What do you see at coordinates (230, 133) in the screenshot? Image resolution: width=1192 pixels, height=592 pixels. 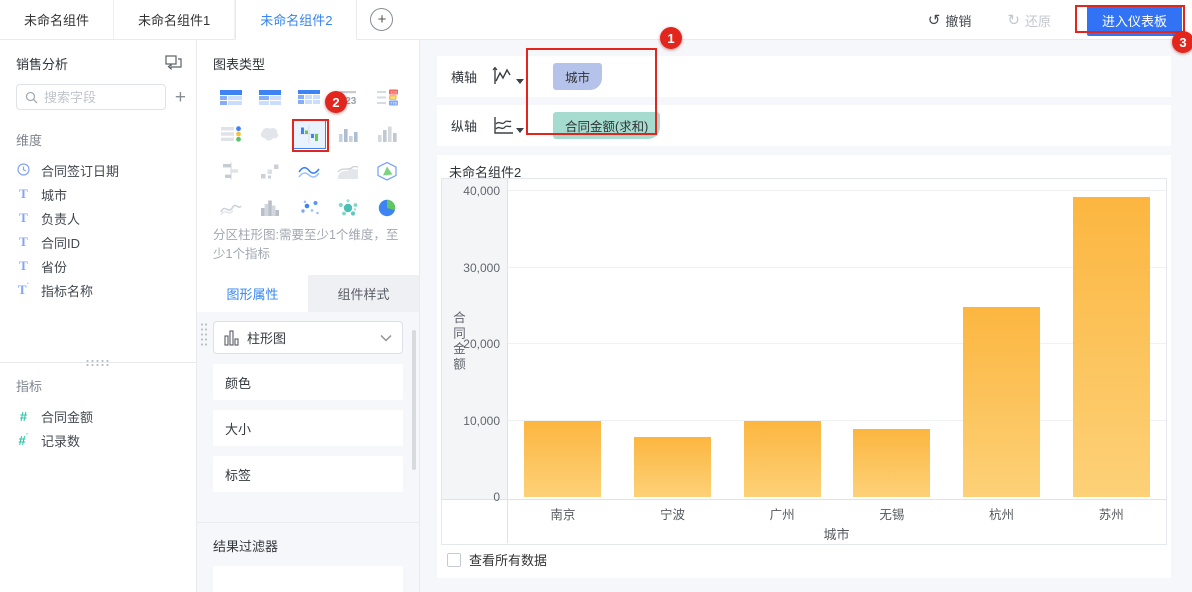 I see `indicator-list-icon` at bounding box center [230, 133].